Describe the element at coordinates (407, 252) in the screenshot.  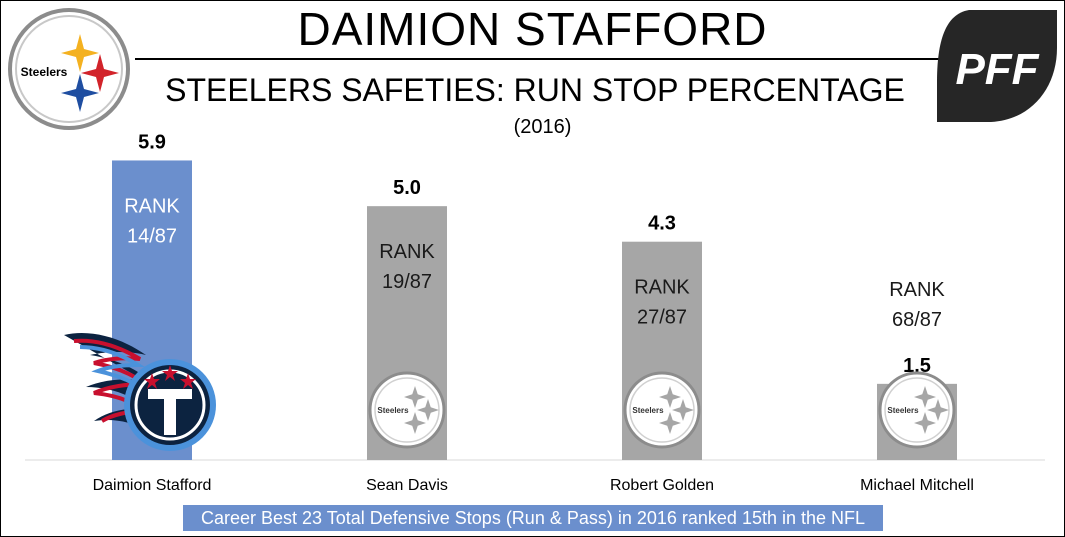
I see `rank-word-2: RANK` at that location.